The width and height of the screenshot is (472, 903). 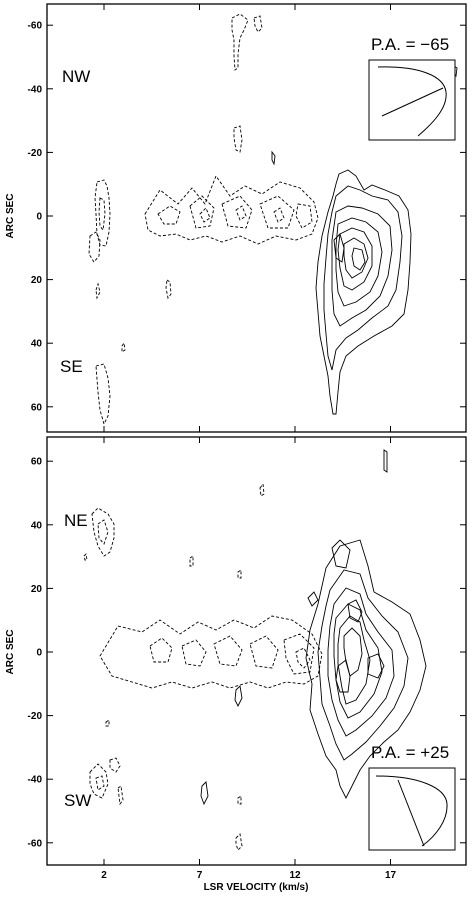 What do you see at coordinates (391, 875) in the screenshot?
I see `x-tick-label: 17` at bounding box center [391, 875].